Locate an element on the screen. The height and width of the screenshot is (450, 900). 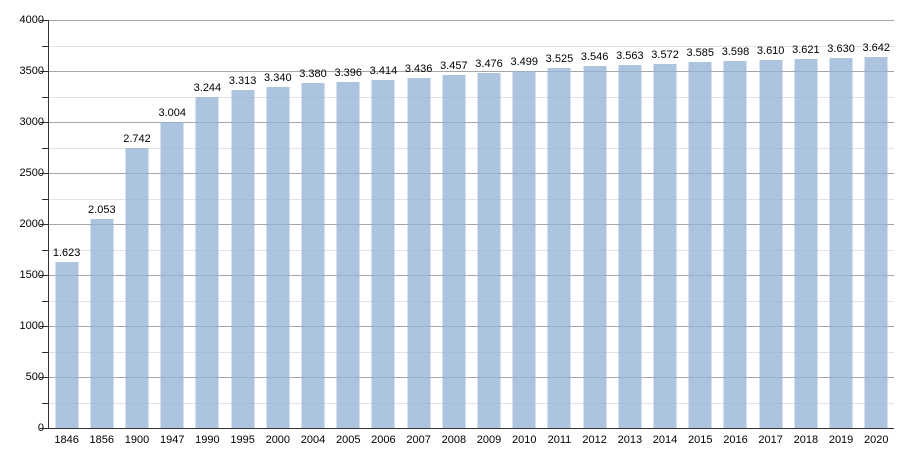
bar-2005 is located at coordinates (348, 254).